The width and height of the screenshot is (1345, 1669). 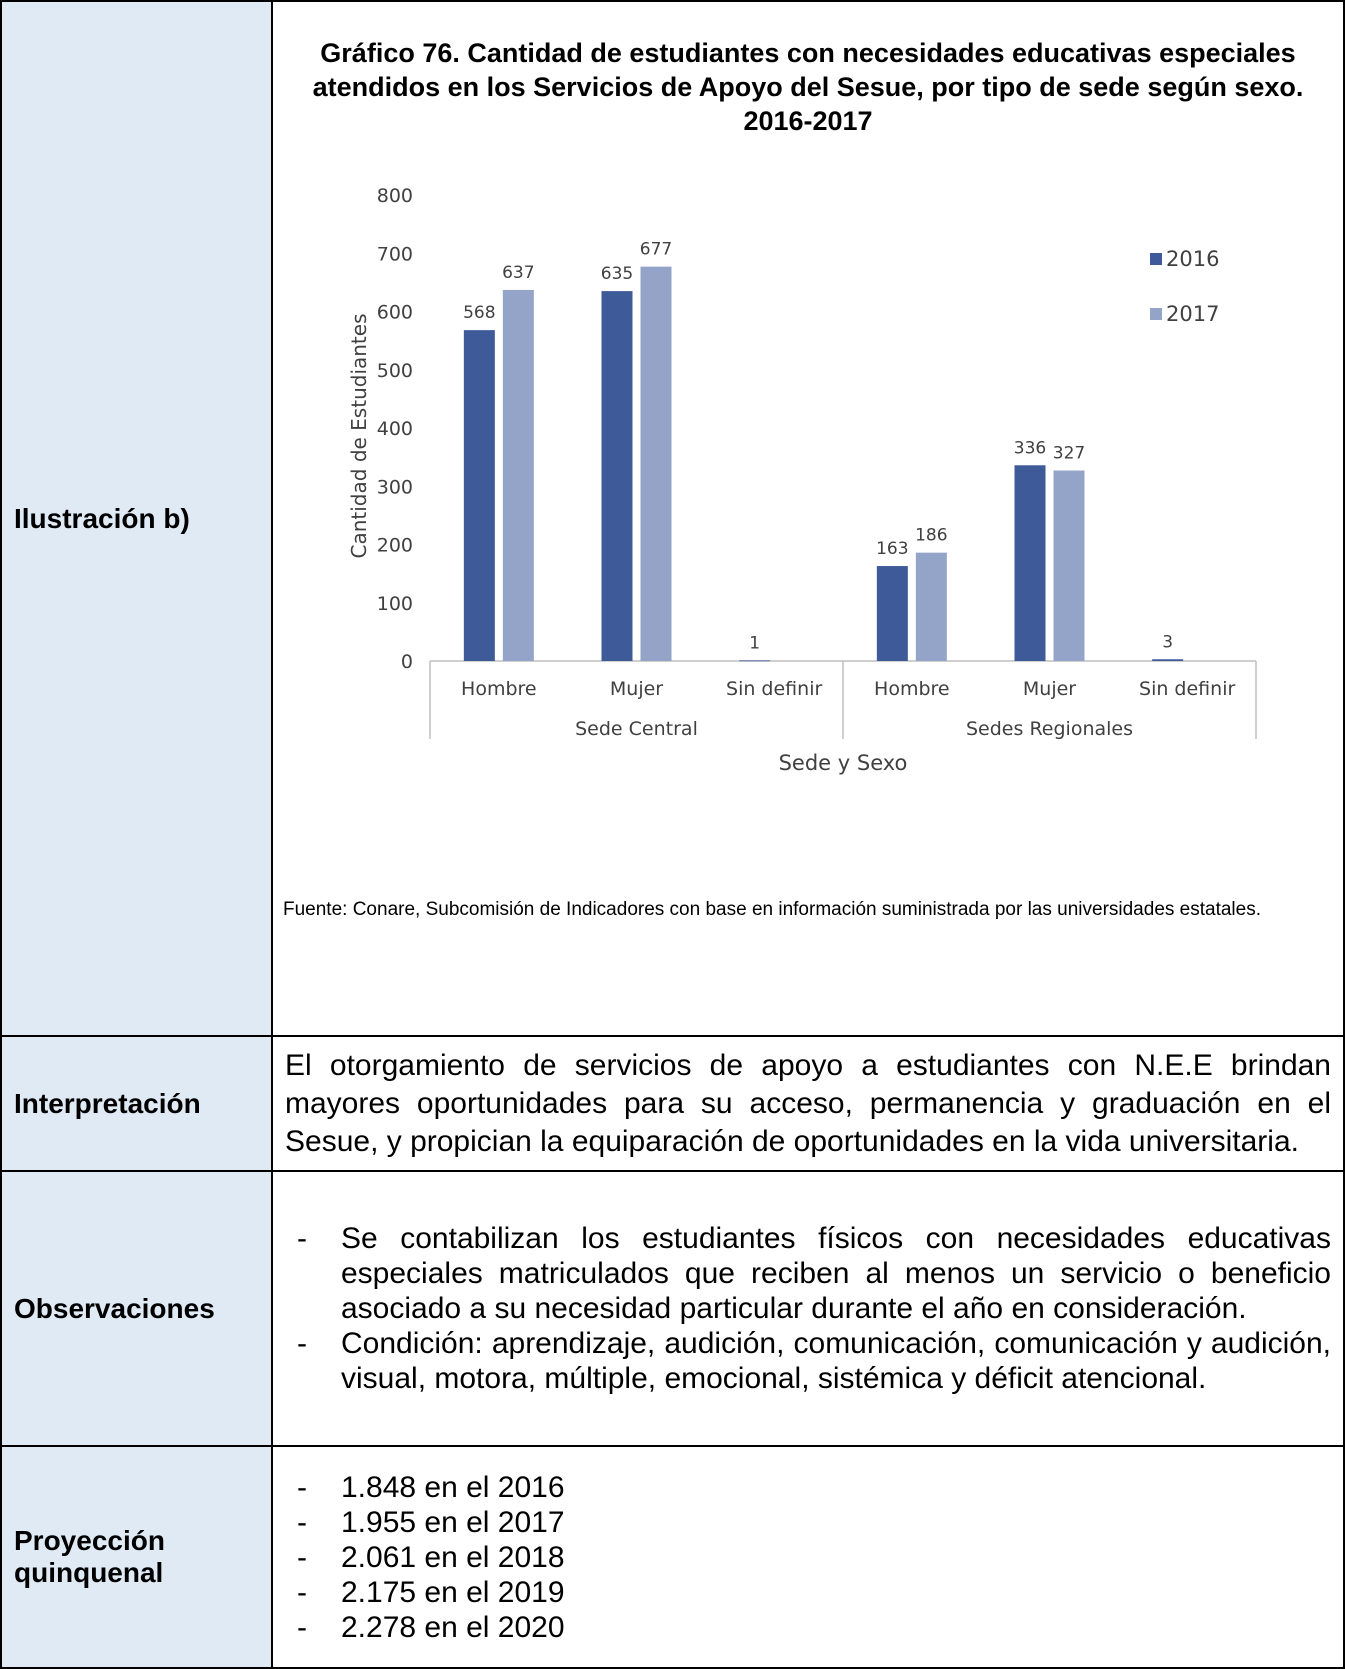 I want to click on projection-item: -1.848 en el 2016, so click(x=807, y=1487).